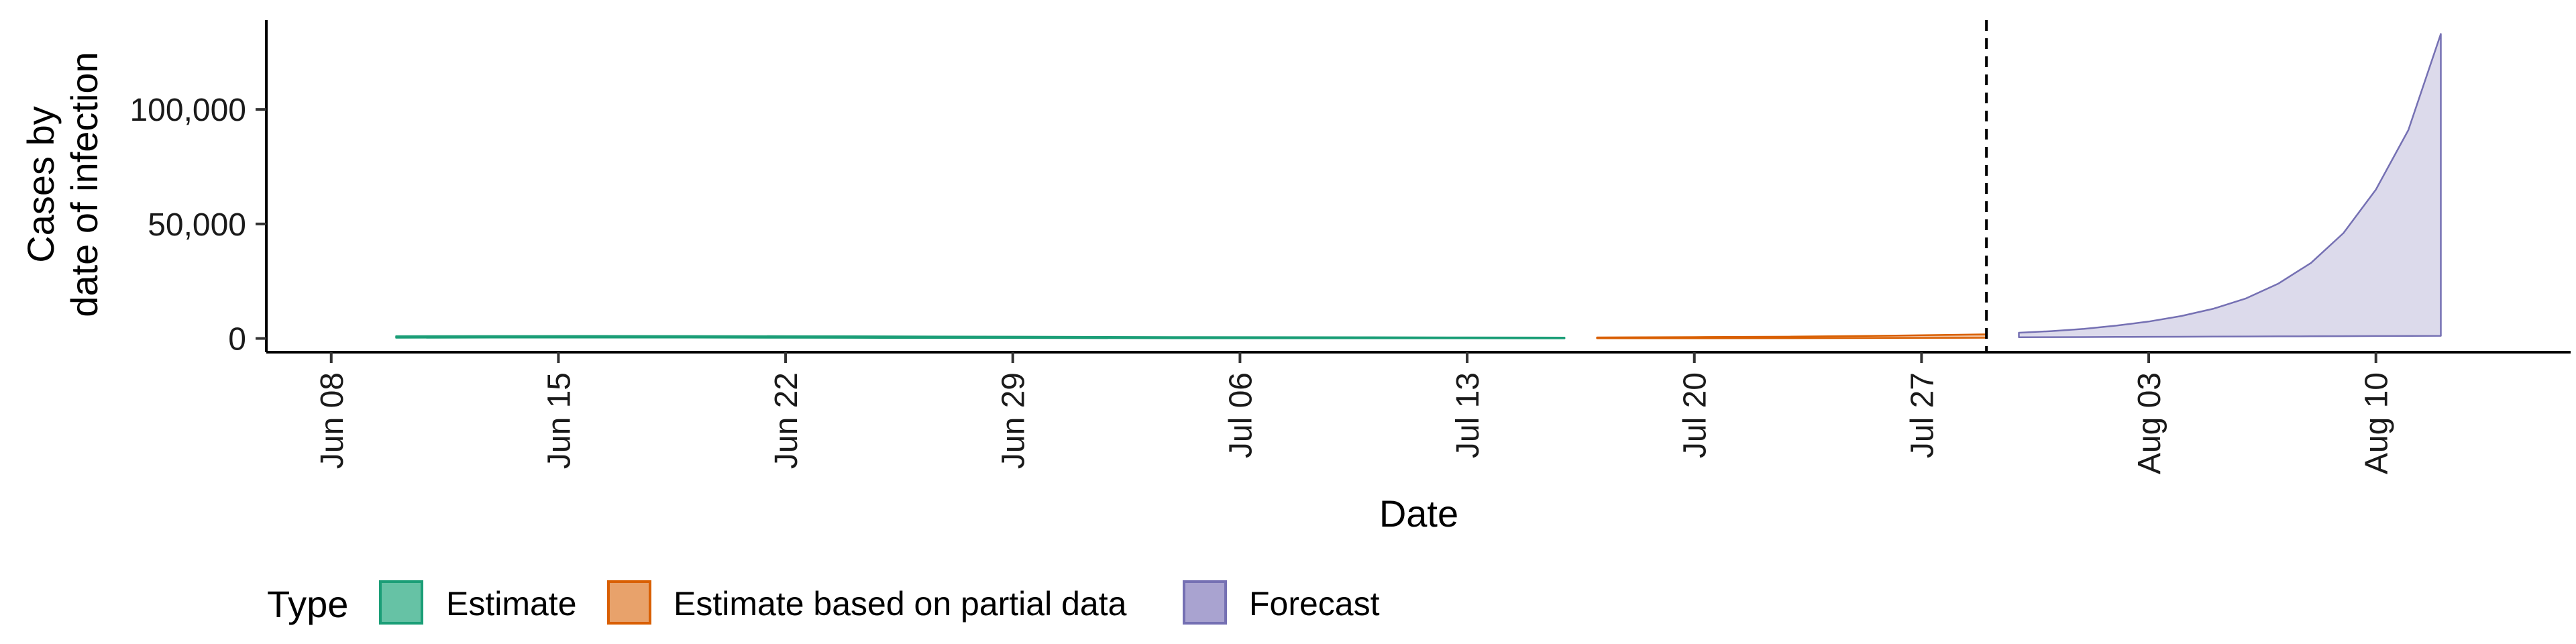 This screenshot has width=2576, height=644. What do you see at coordinates (629, 602) in the screenshot?
I see `legend-swatch-estimate-partial` at bounding box center [629, 602].